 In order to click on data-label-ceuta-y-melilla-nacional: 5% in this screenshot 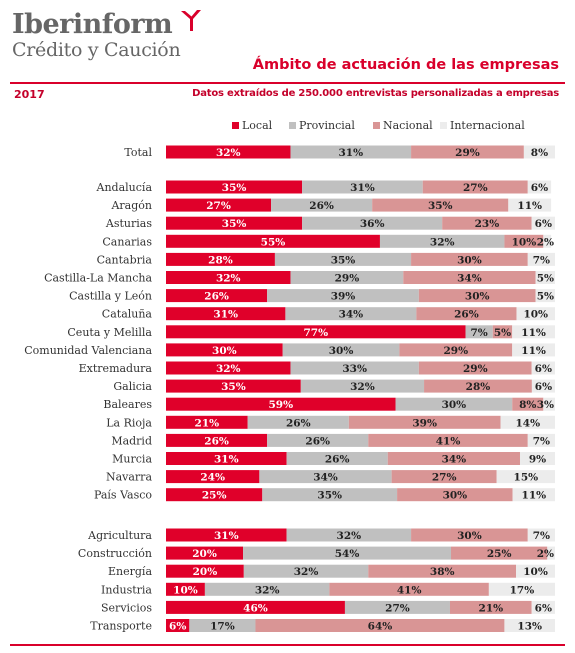, I will do `click(502, 333)`.